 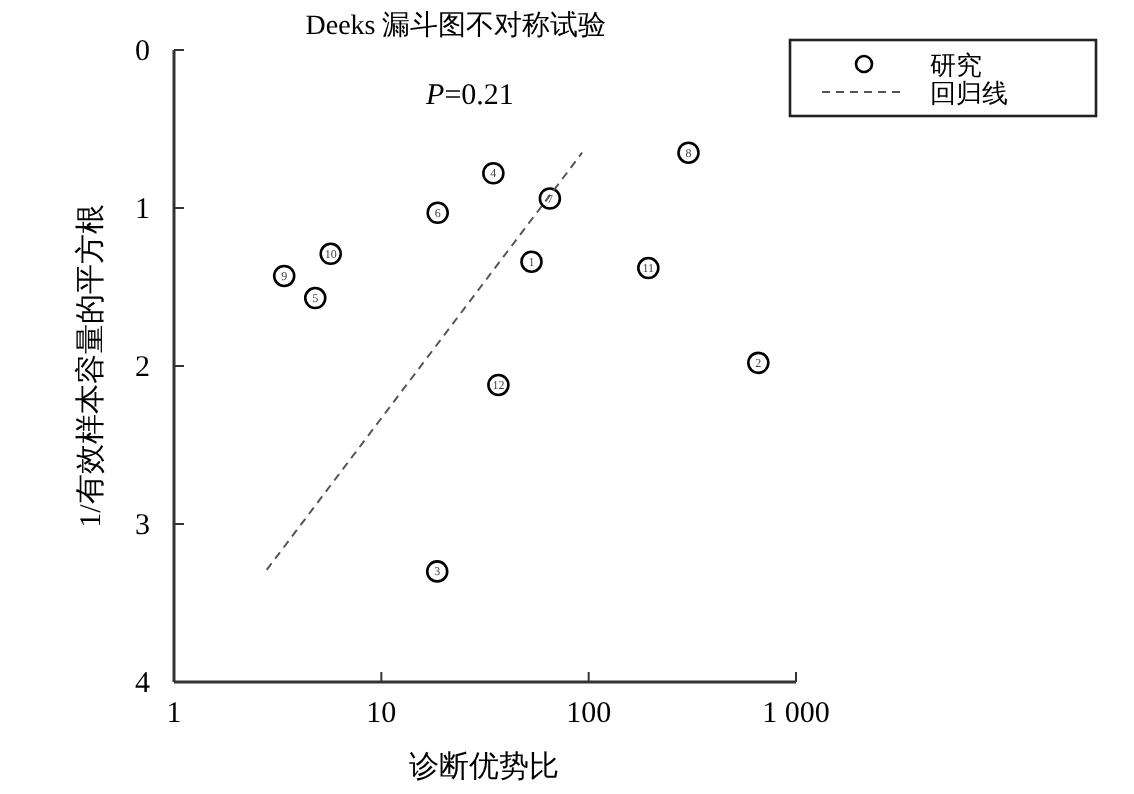 What do you see at coordinates (969, 95) in the screenshot?
I see `legend-label: 回归线` at bounding box center [969, 95].